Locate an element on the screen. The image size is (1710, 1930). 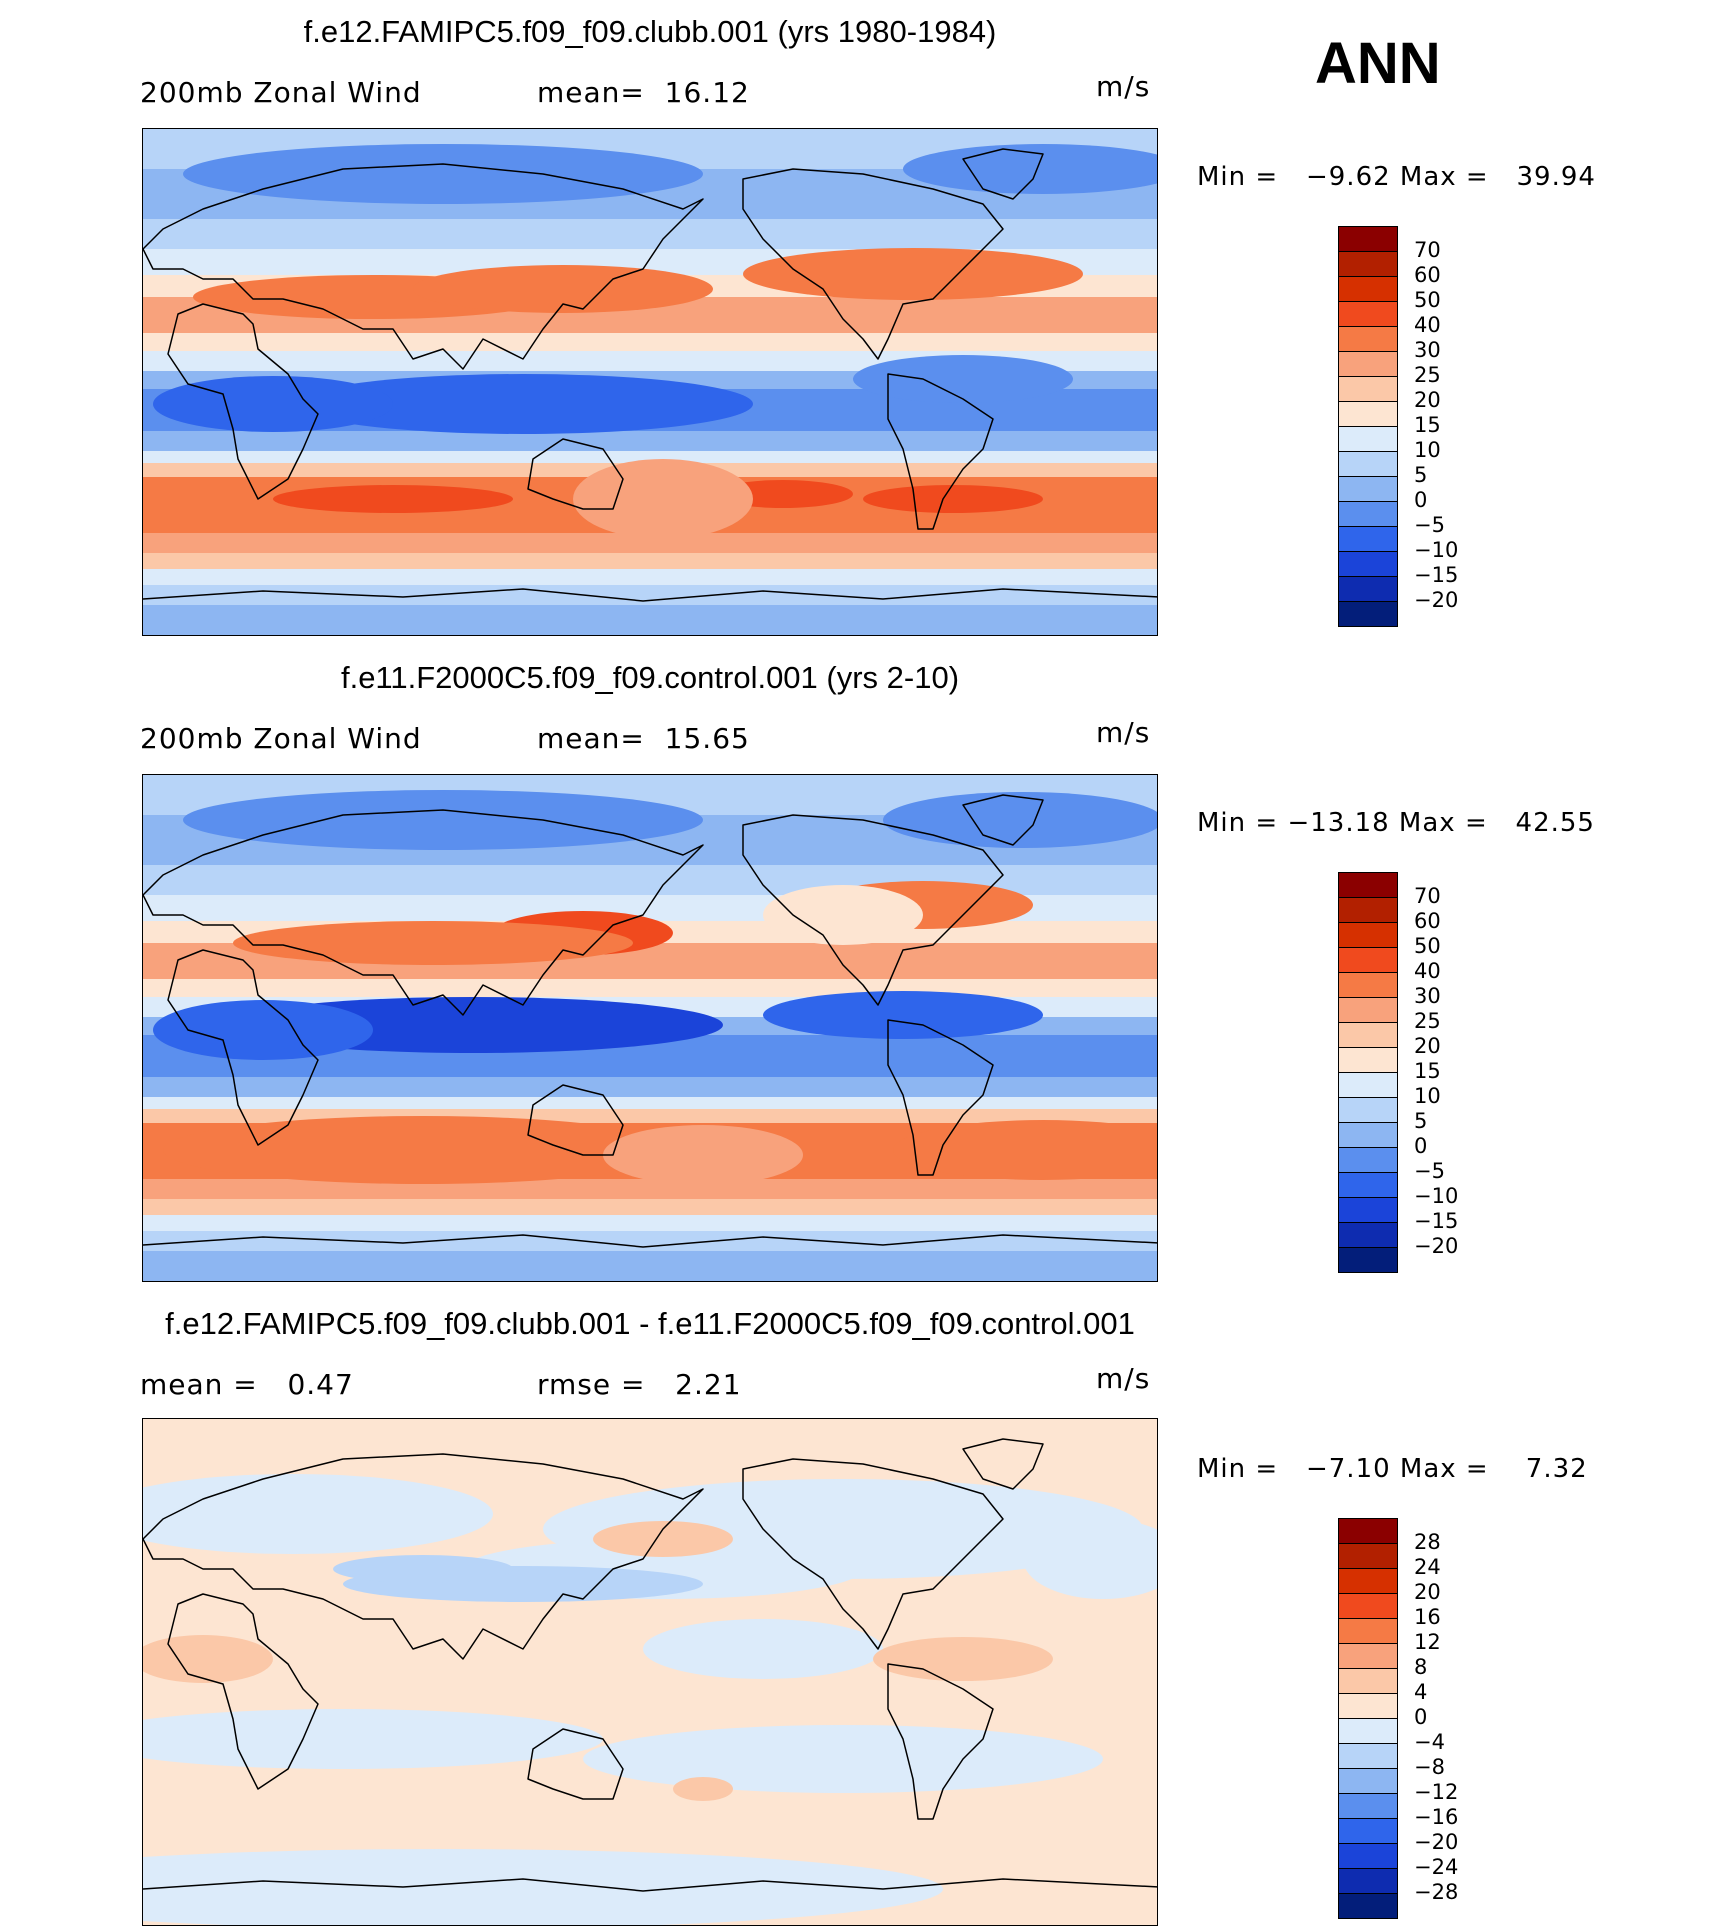
panel-1-minmax: Min = −9.62 Max = 39.94 is located at coordinates (1396, 177).